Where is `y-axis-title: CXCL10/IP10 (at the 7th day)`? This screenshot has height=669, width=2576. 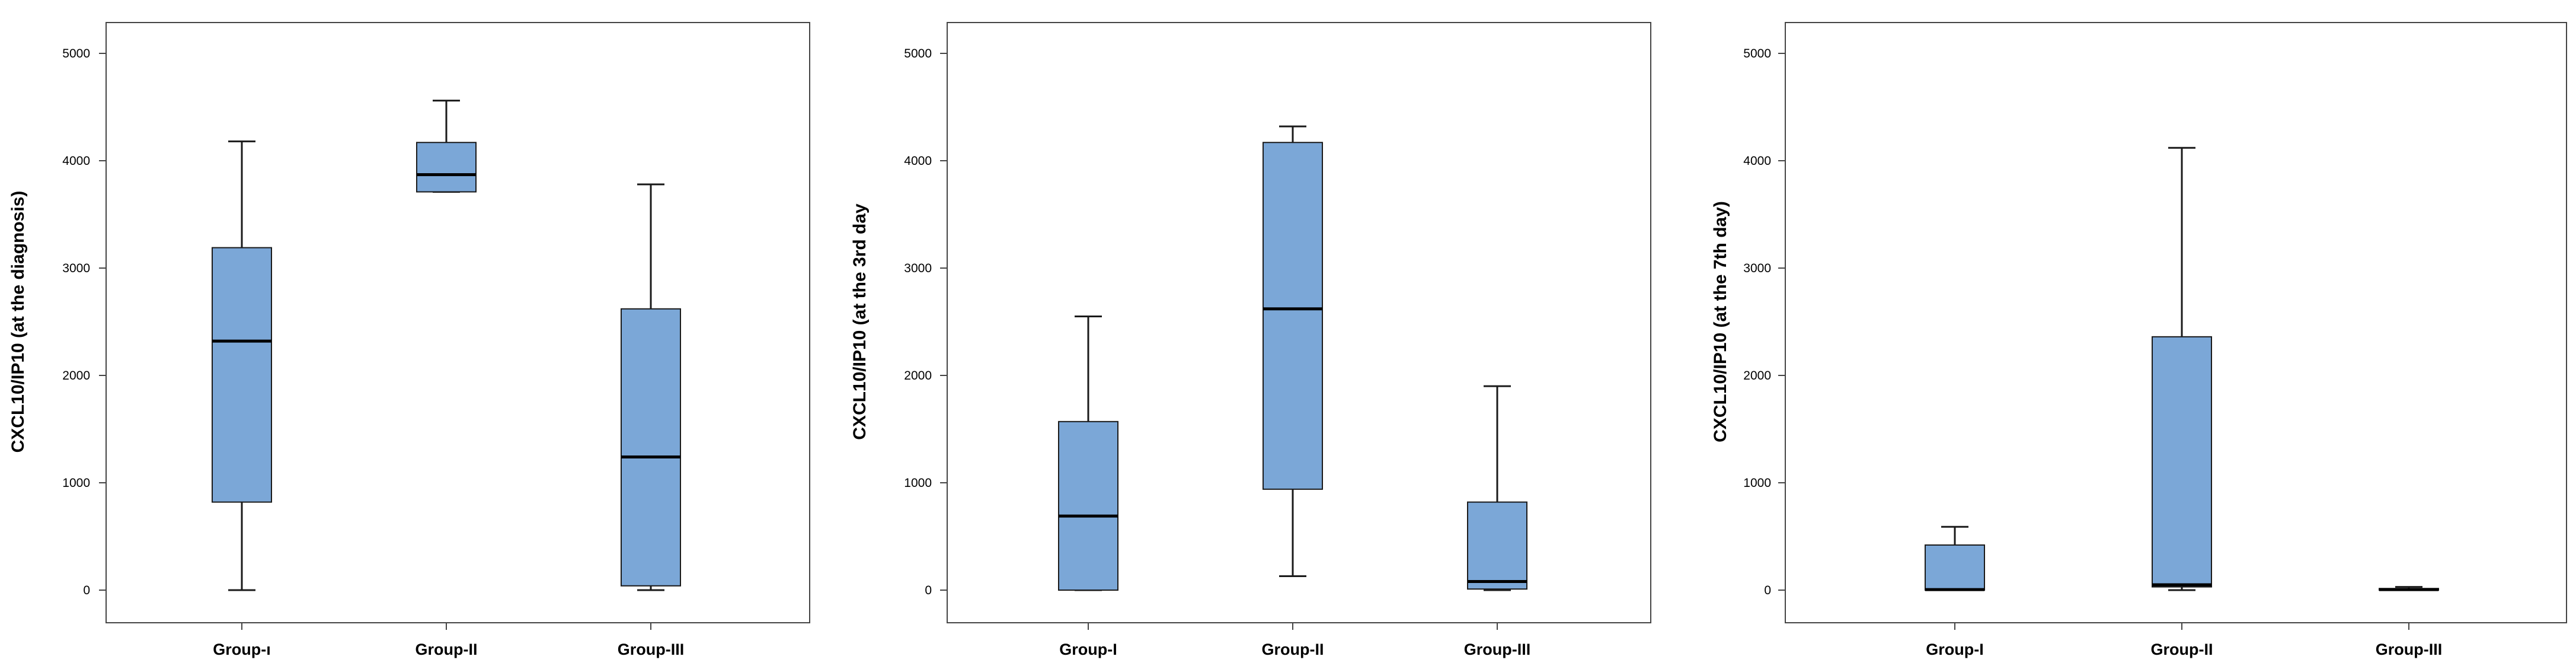 y-axis-title: CXCL10/IP10 (at the 7th day) is located at coordinates (1720, 321).